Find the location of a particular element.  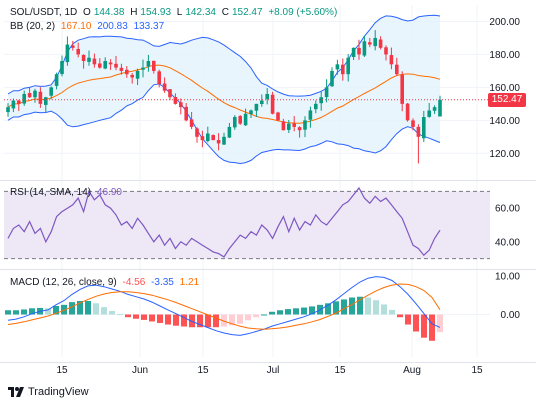

last-price-tag: 152.47 is located at coordinates (507, 99).